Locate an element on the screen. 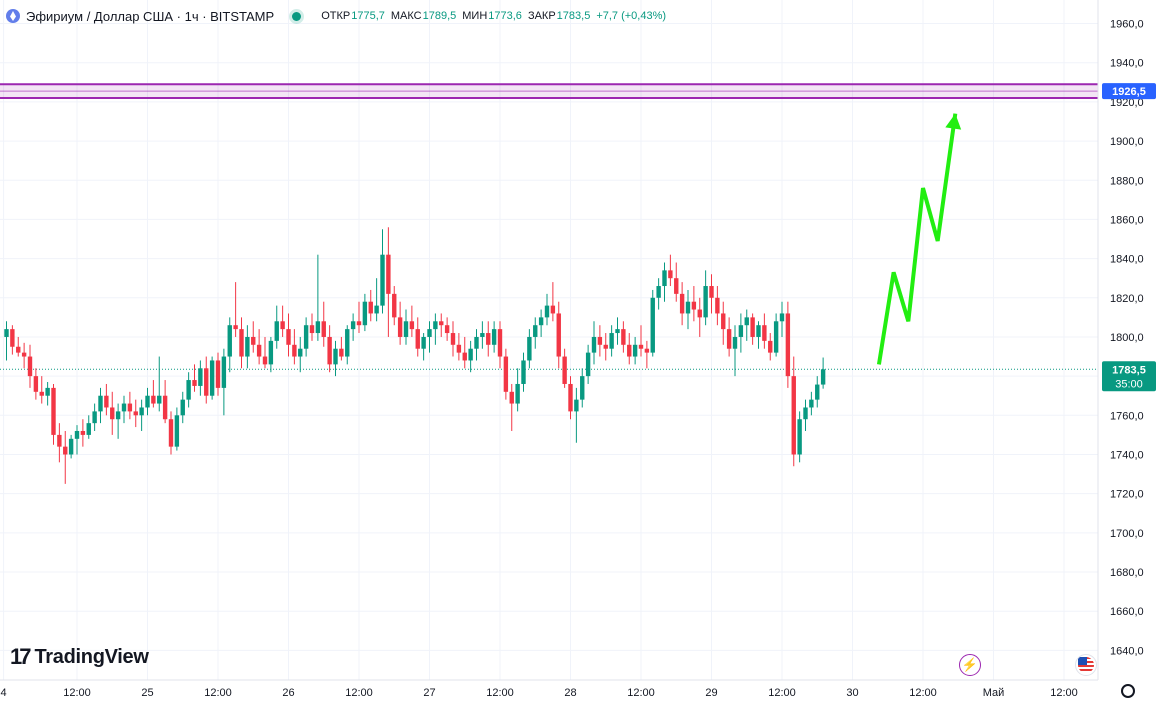  lightning-icon: ⚡ is located at coordinates (970, 665).